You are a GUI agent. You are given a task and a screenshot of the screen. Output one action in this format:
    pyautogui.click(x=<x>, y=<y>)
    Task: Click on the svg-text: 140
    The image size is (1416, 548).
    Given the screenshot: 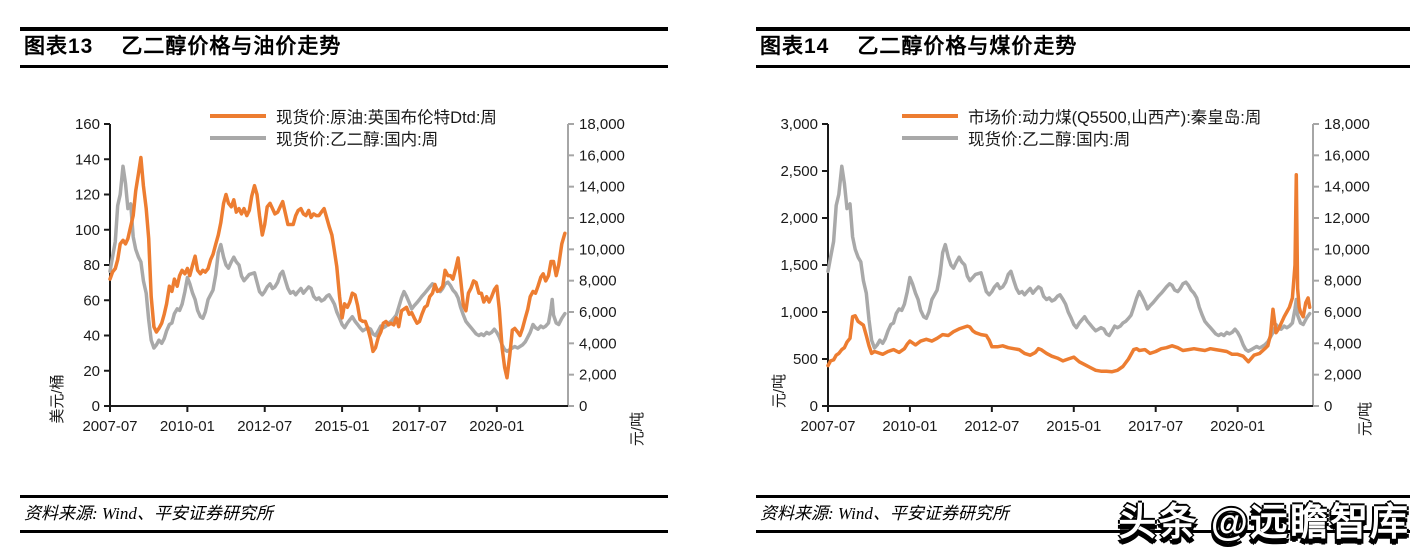 What is the action you would take?
    pyautogui.click(x=87, y=159)
    